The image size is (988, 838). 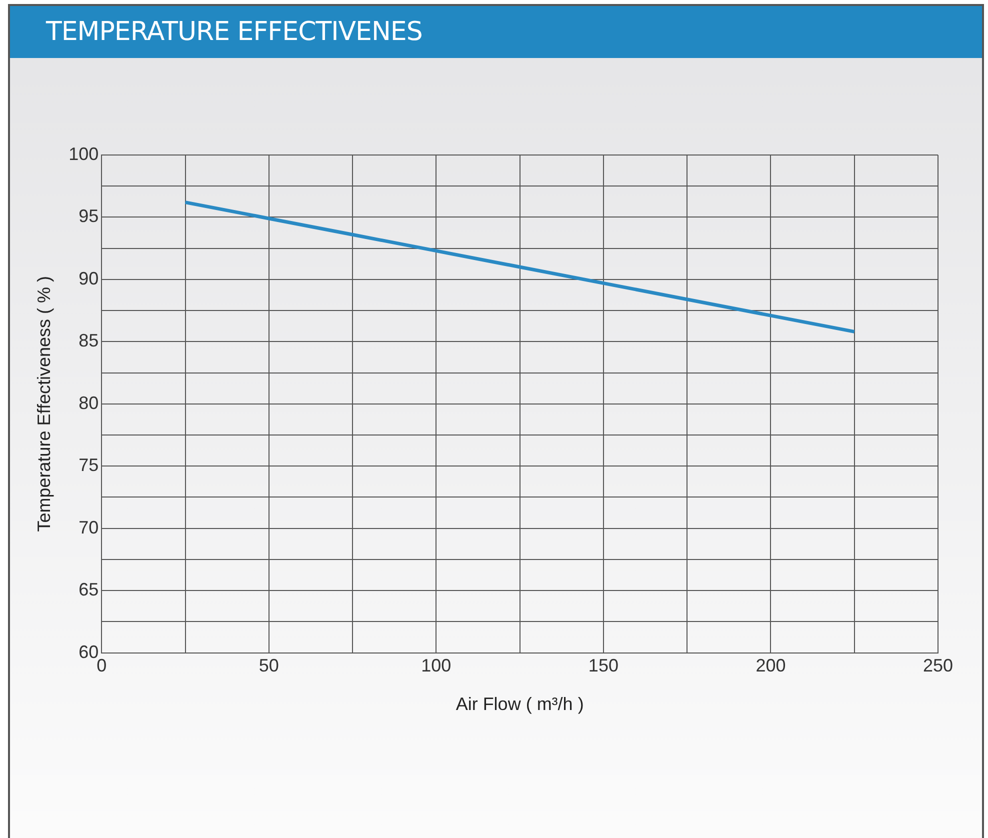 What do you see at coordinates (101, 666) in the screenshot?
I see `x-tick-label: 0` at bounding box center [101, 666].